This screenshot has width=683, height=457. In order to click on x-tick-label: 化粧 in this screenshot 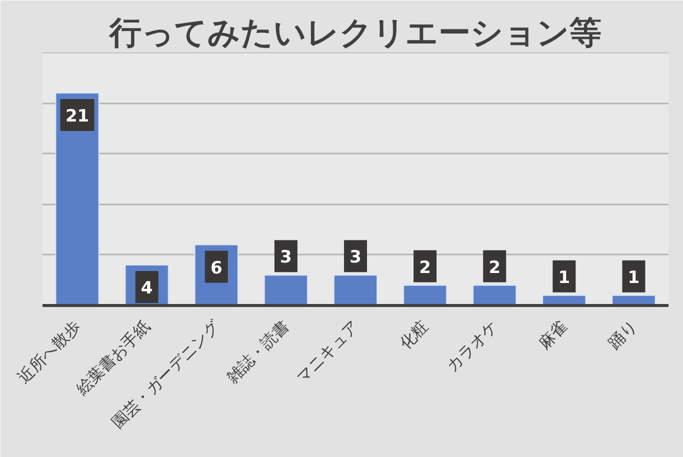, I will do `click(414, 334)`.